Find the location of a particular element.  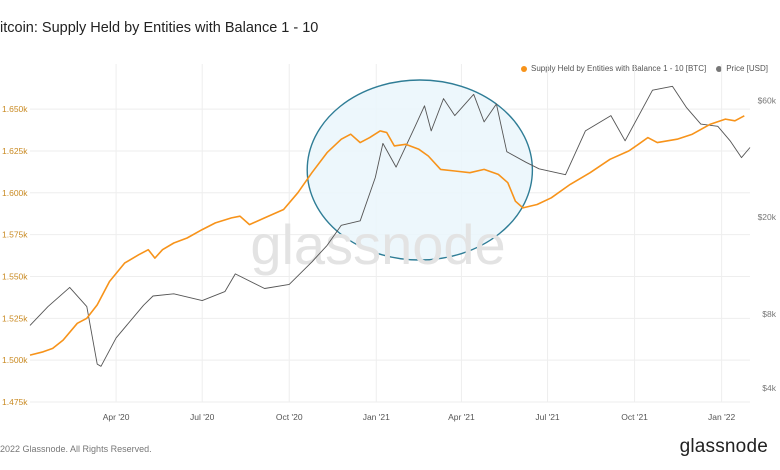

right-tick-label: $4k is located at coordinates (769, 388).